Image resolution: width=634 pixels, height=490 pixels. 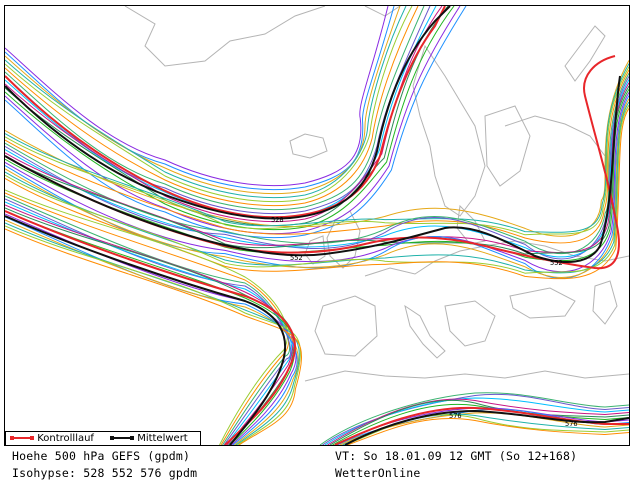 I want to click on svalbard-outline, so click(x=382, y=11).